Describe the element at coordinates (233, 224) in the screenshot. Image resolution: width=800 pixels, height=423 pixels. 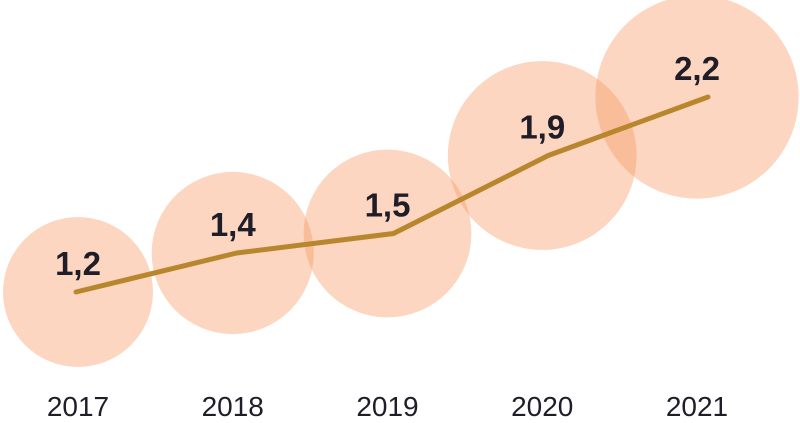
I see `value-label-2018: 1,4` at that location.